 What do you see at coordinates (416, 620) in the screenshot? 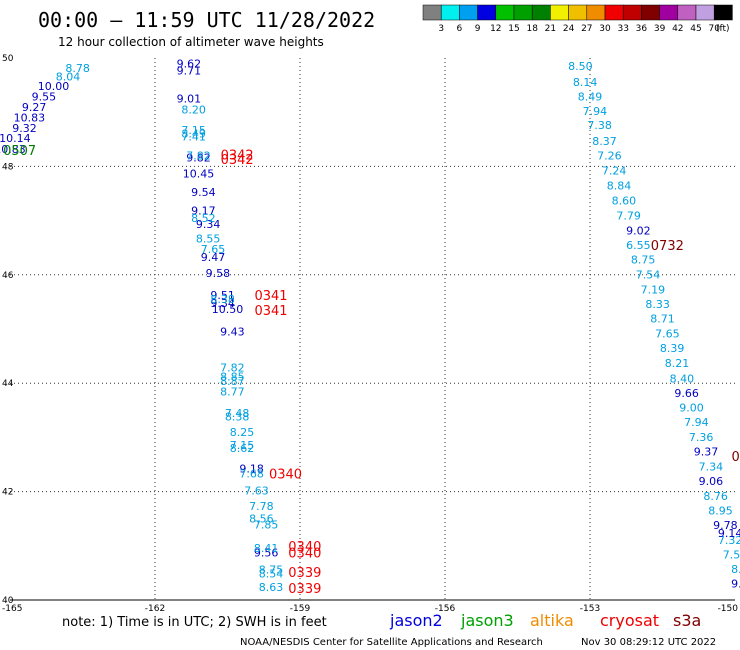
I see `satellite-legend-item: jason2` at bounding box center [416, 620].